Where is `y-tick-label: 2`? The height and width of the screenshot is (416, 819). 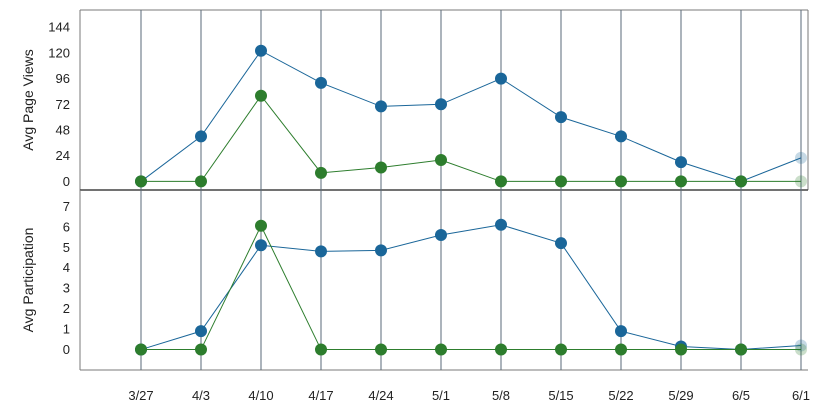 y-tick-label: 2 is located at coordinates (66, 308).